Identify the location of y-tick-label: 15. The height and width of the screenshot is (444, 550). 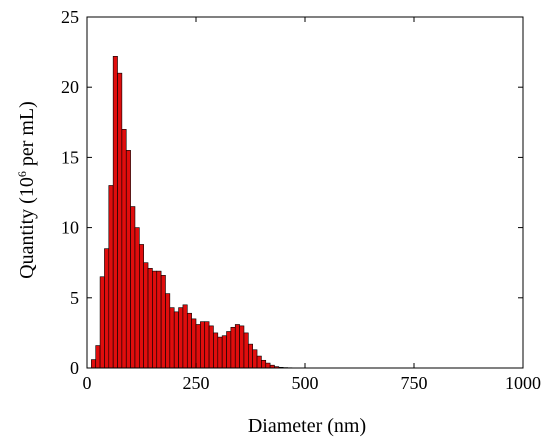
(70, 157).